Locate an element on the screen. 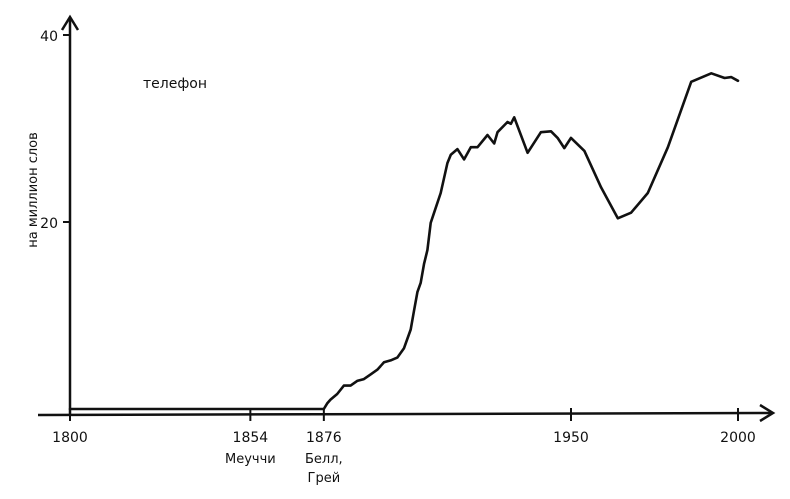  x-tick-label: 2000 is located at coordinates (738, 438).